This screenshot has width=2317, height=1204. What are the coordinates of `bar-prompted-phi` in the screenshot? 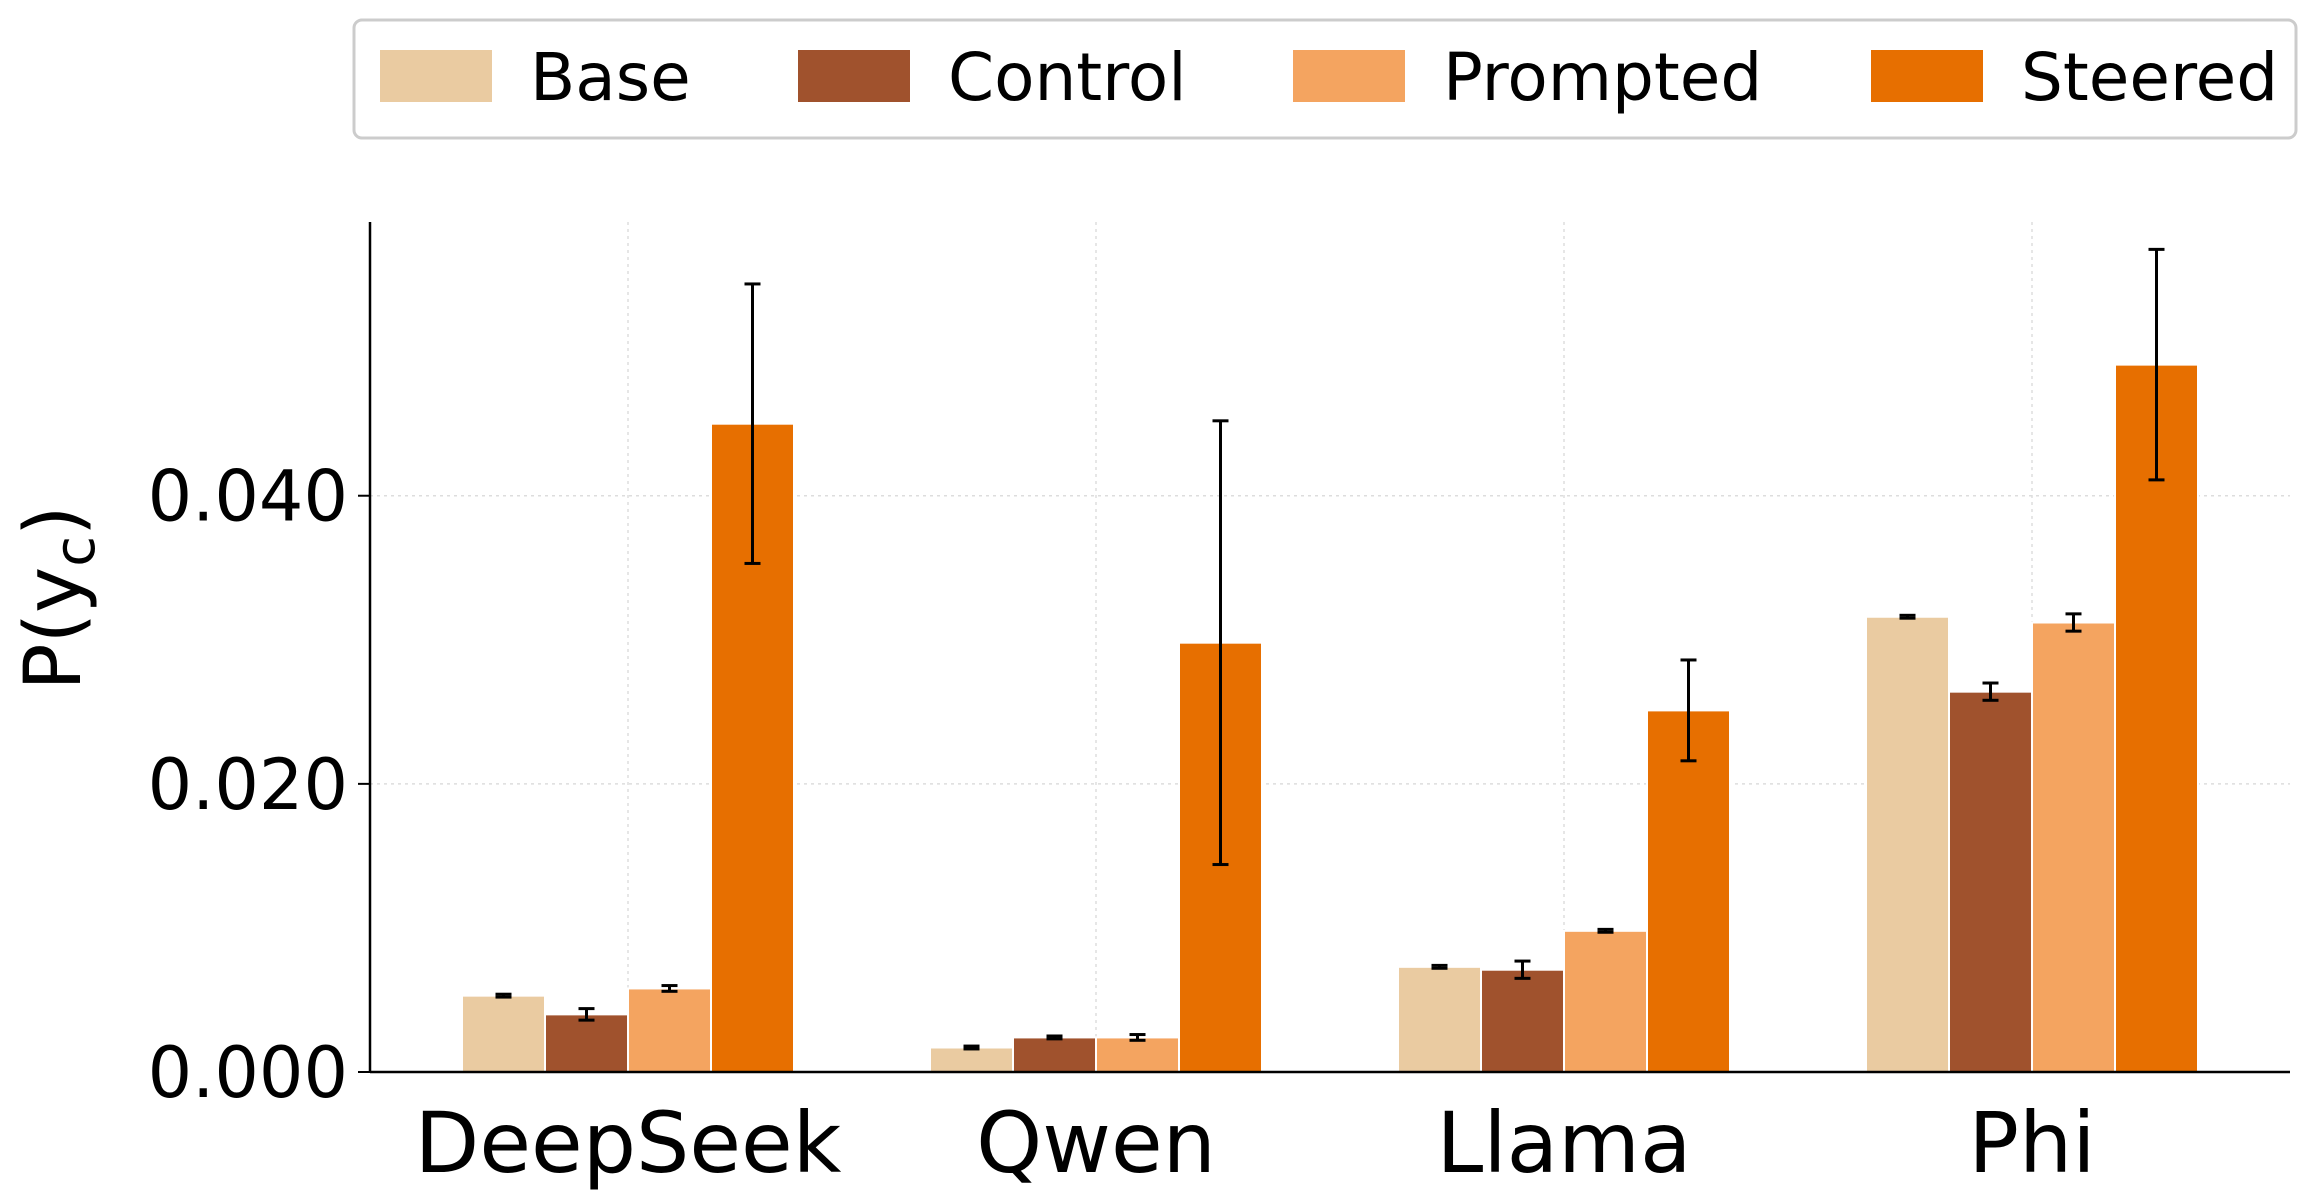 It's located at (2073, 847).